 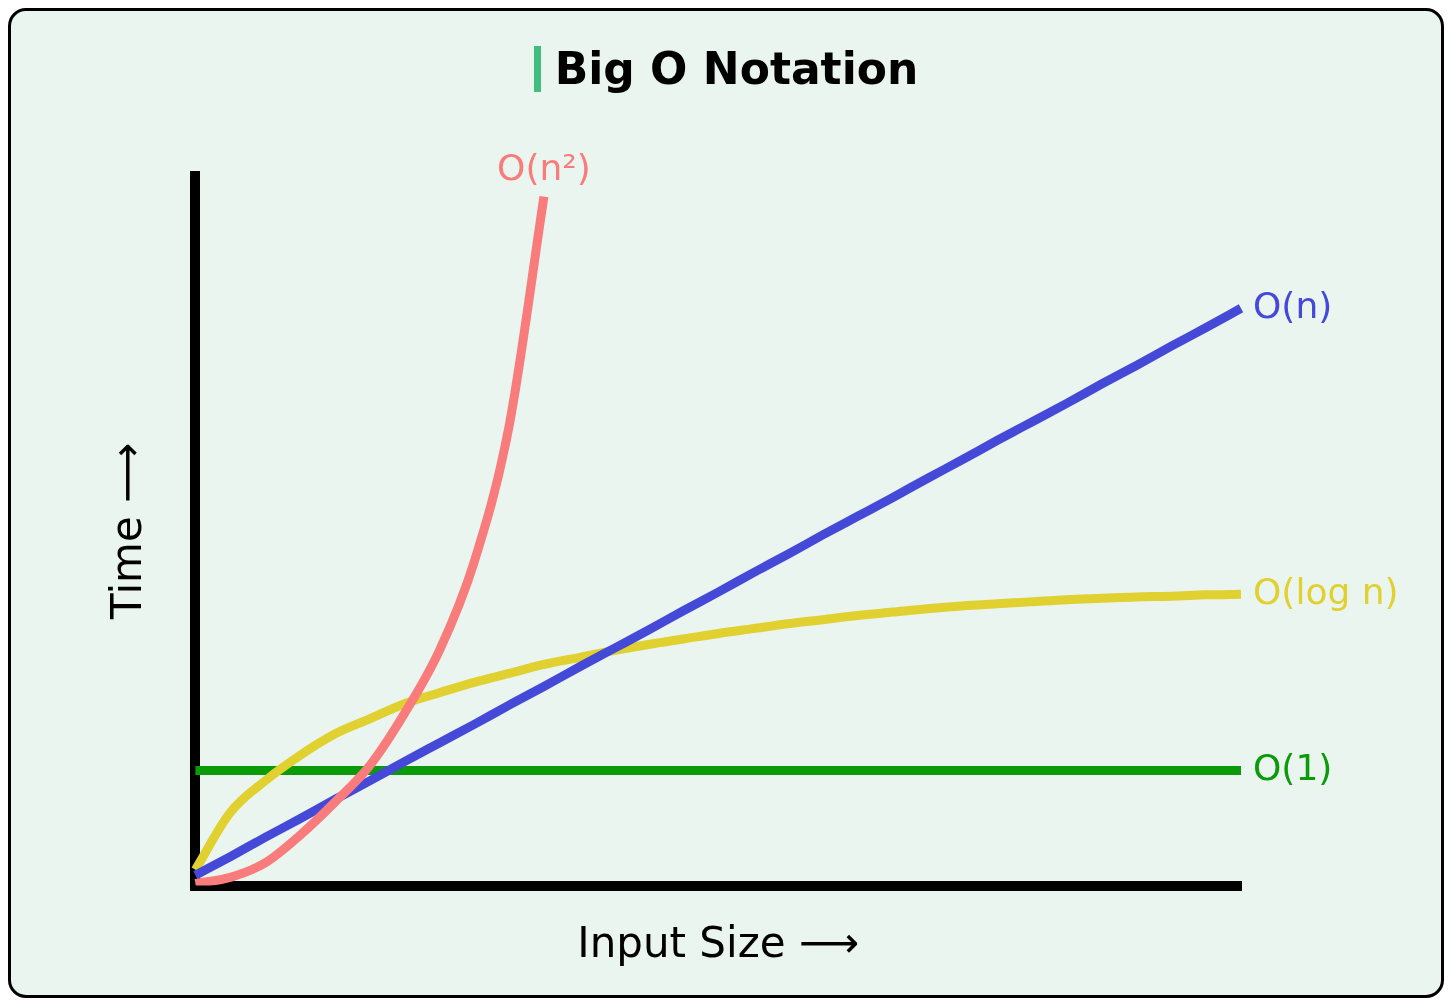 What do you see at coordinates (544, 168) in the screenshot?
I see `series-label: O(n²)` at bounding box center [544, 168].